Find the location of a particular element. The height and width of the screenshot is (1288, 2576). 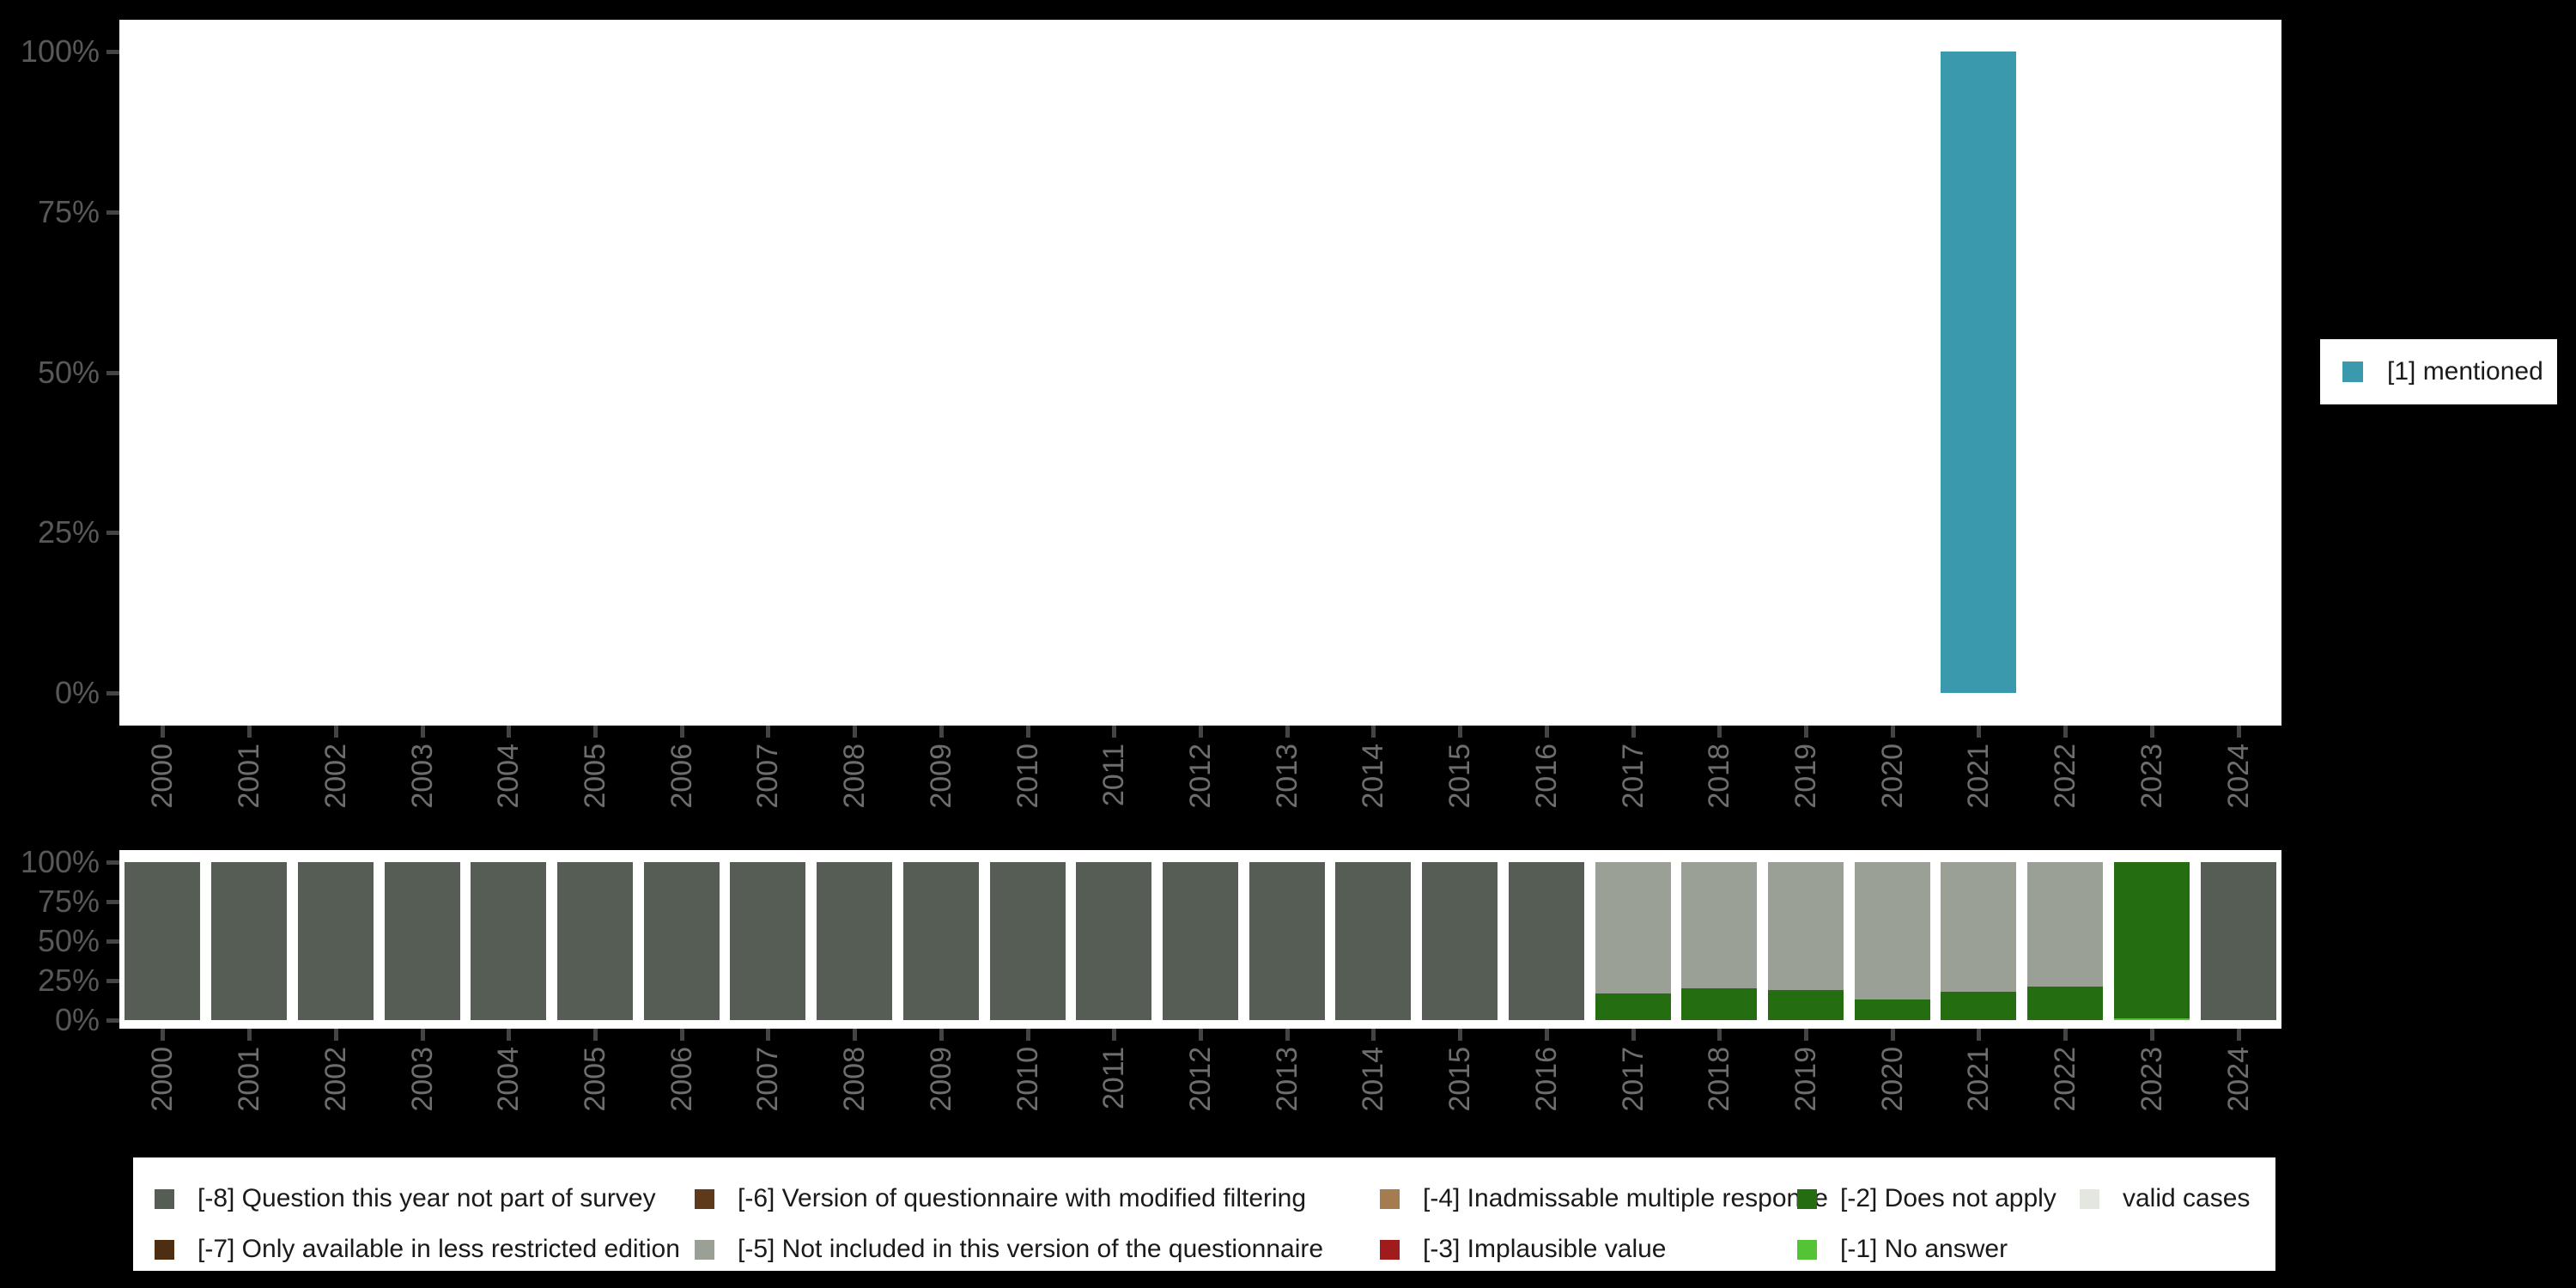

x-axis-tick-label: 2018 is located at coordinates (1719, 777).